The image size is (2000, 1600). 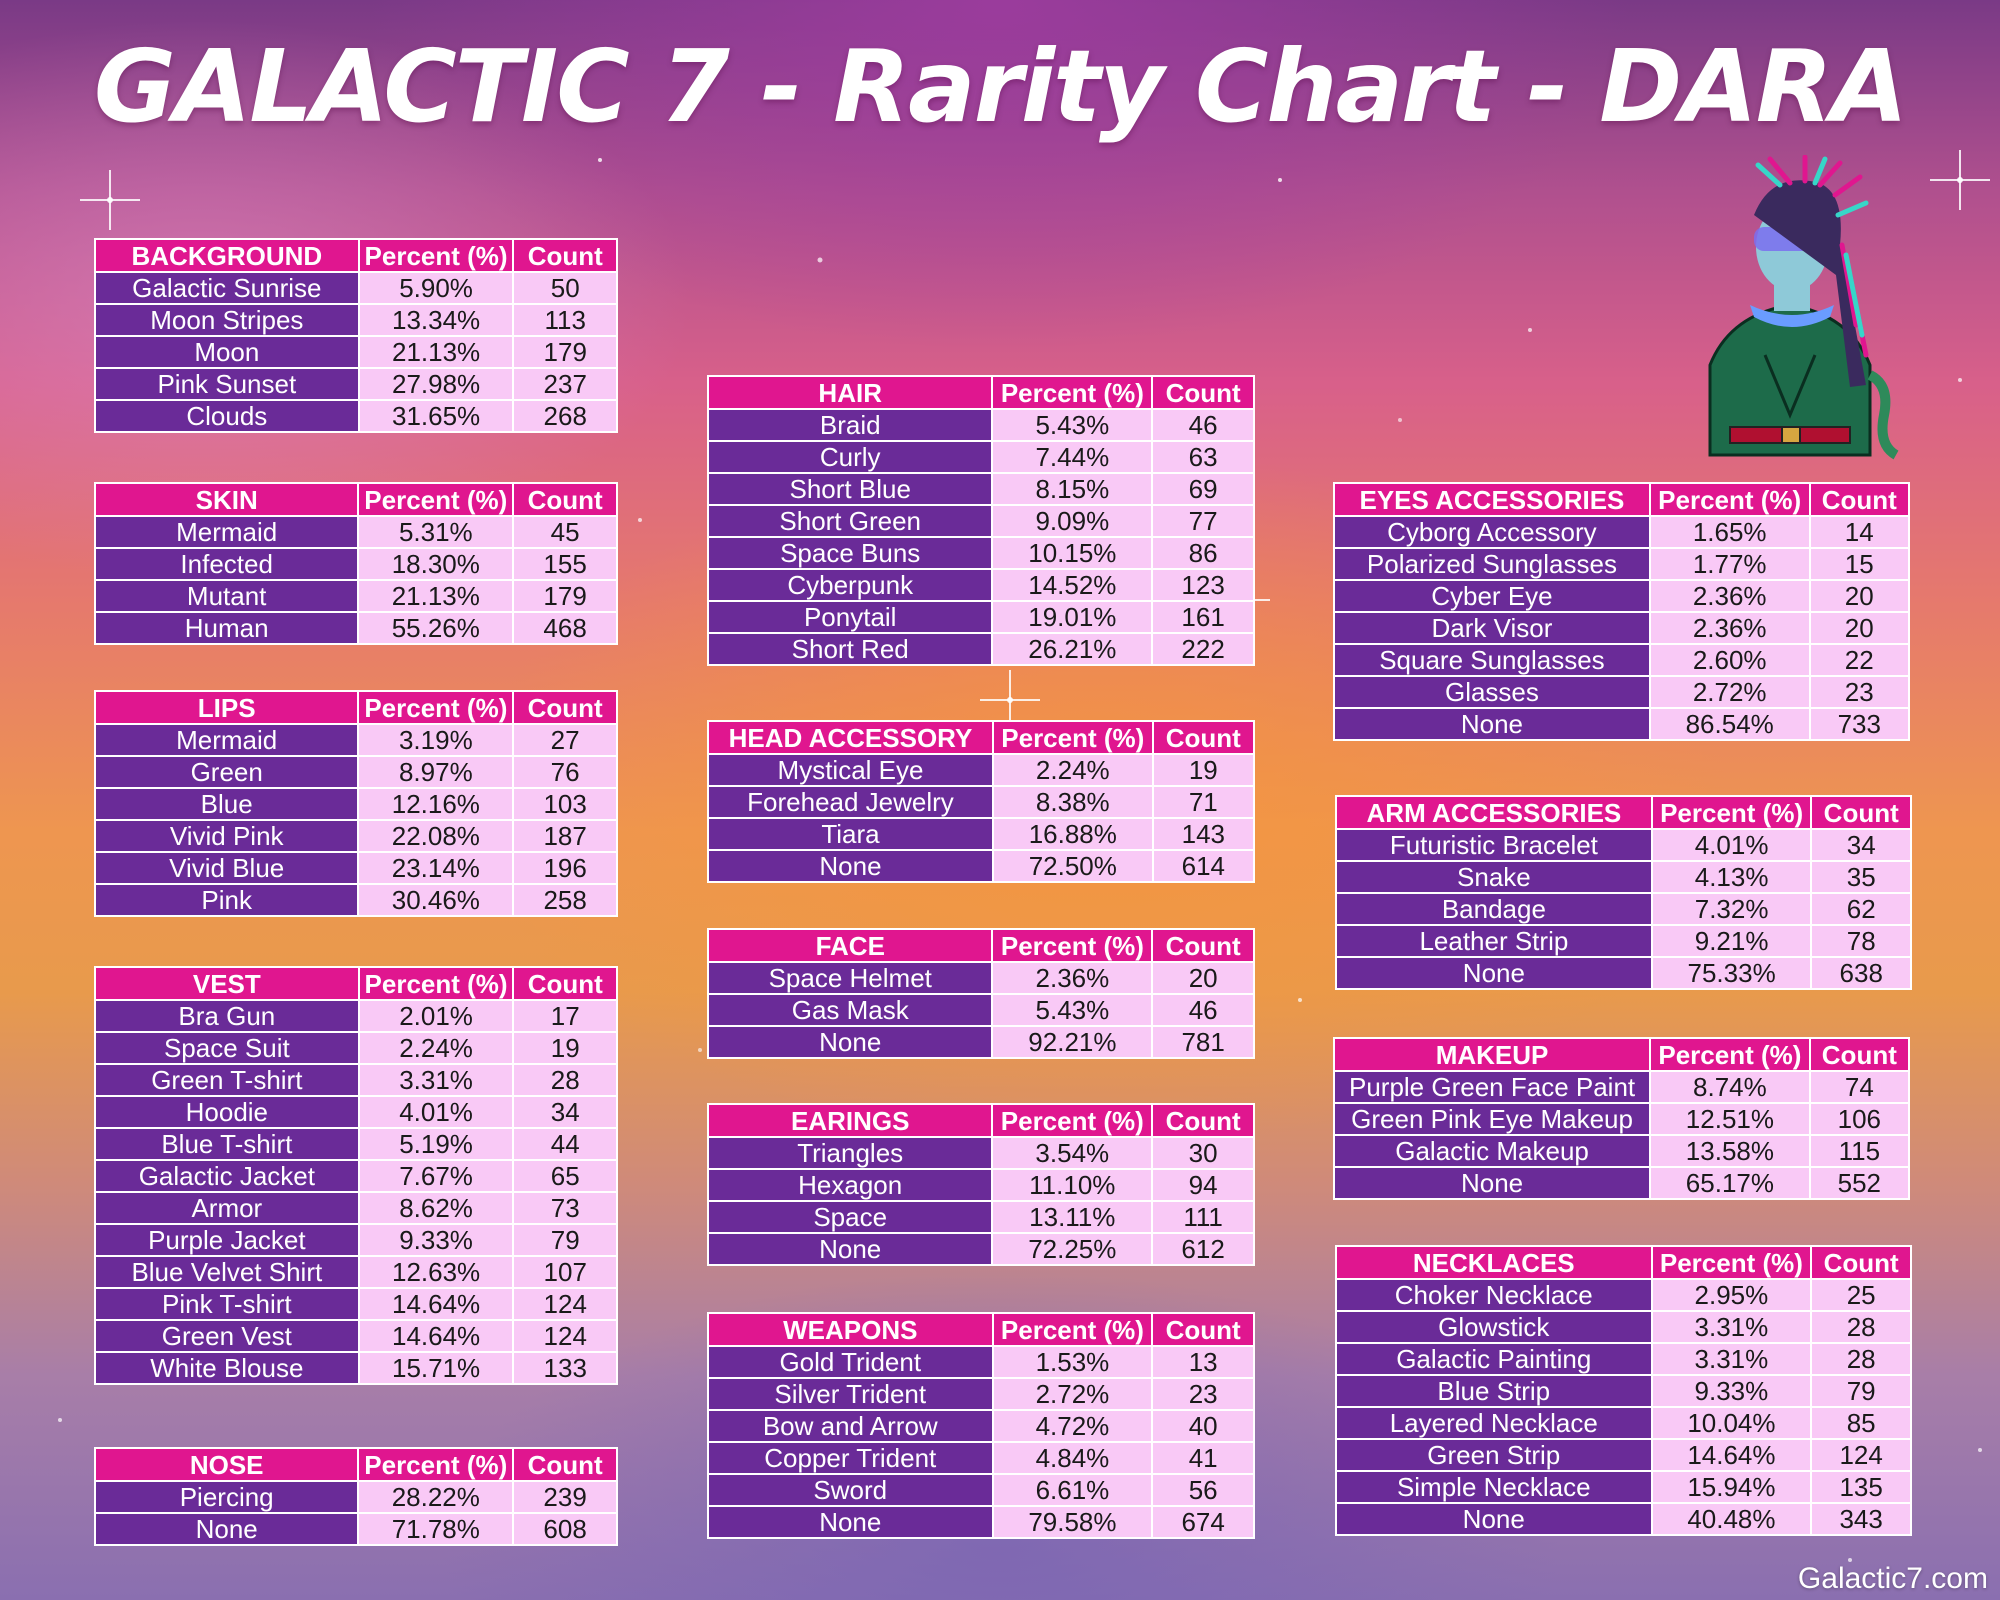 I want to click on table-header-row: VEST Percent (%) Count, so click(x=356, y=983).